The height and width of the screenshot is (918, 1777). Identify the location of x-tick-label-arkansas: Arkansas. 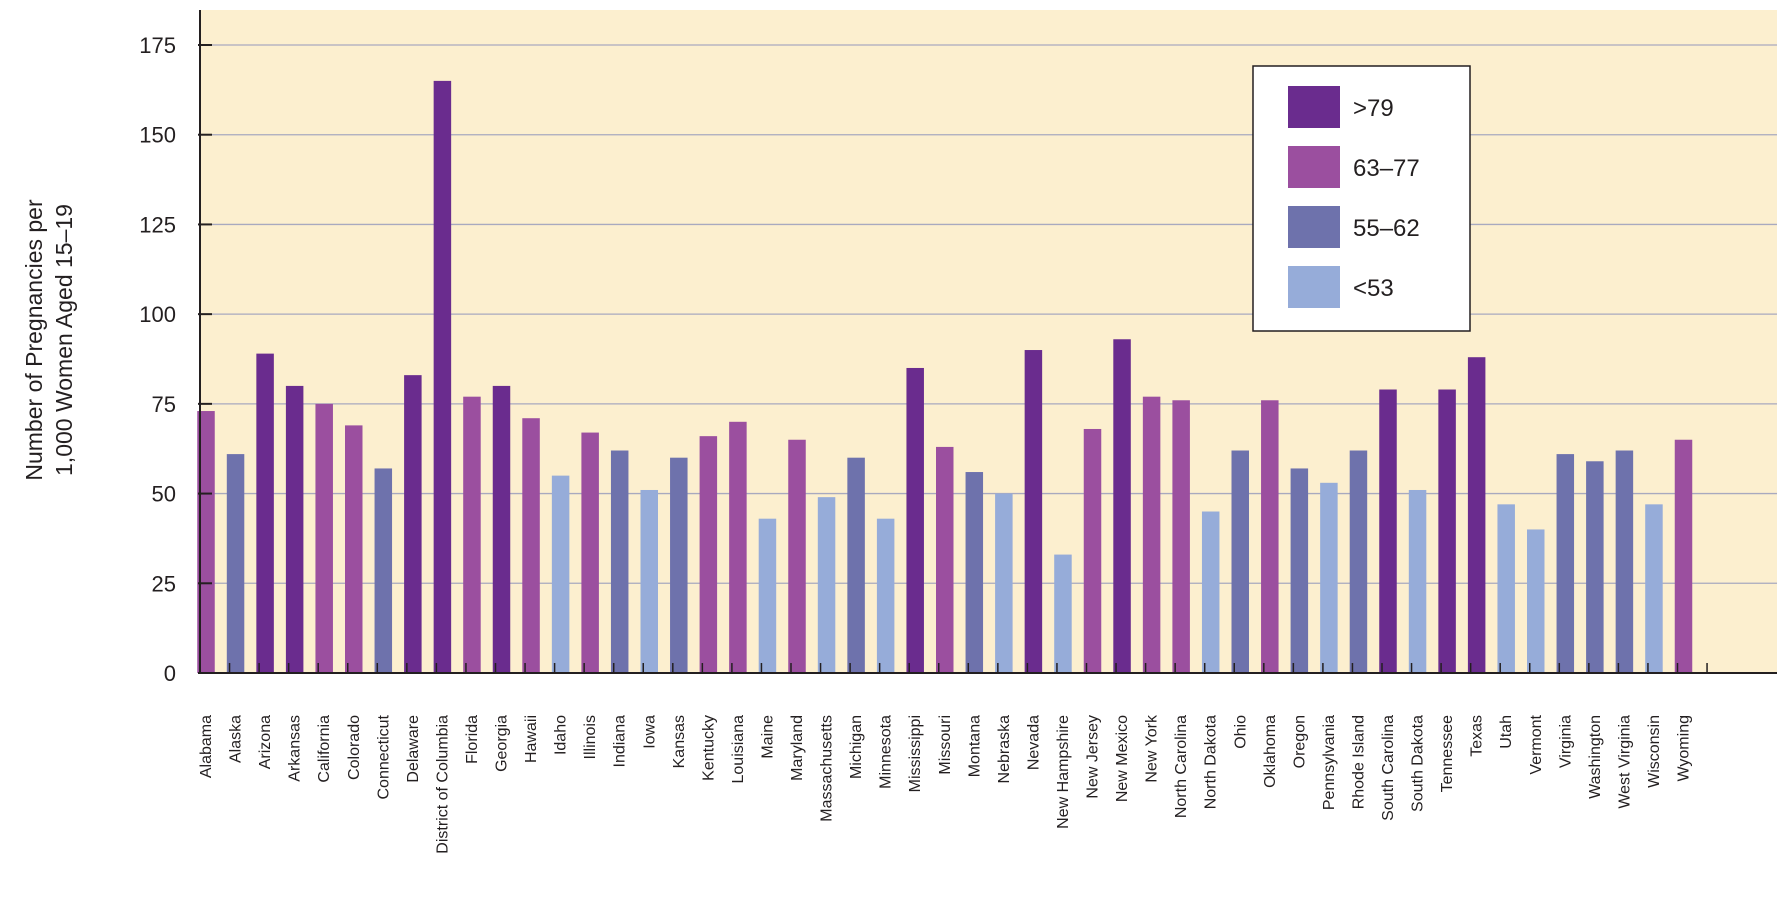
(295, 748).